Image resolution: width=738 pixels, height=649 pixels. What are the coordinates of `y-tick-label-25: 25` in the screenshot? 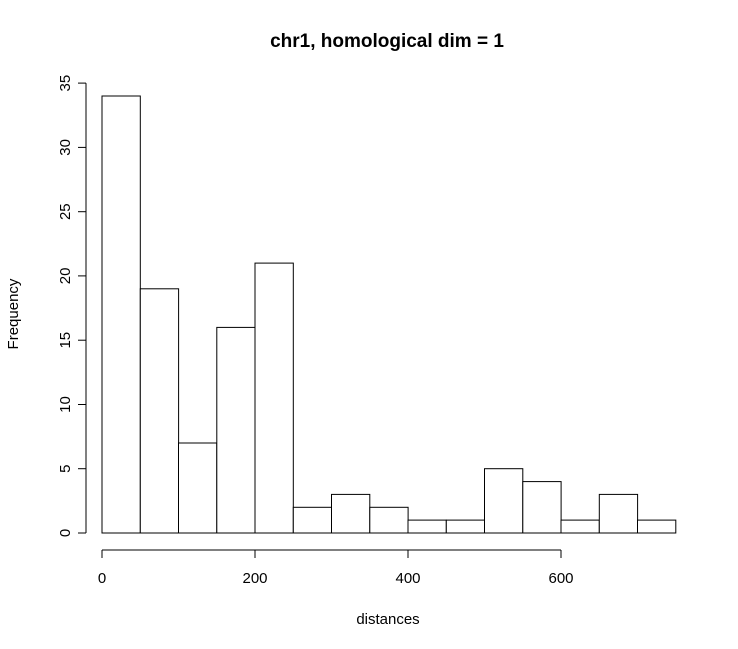 It's located at (65, 211).